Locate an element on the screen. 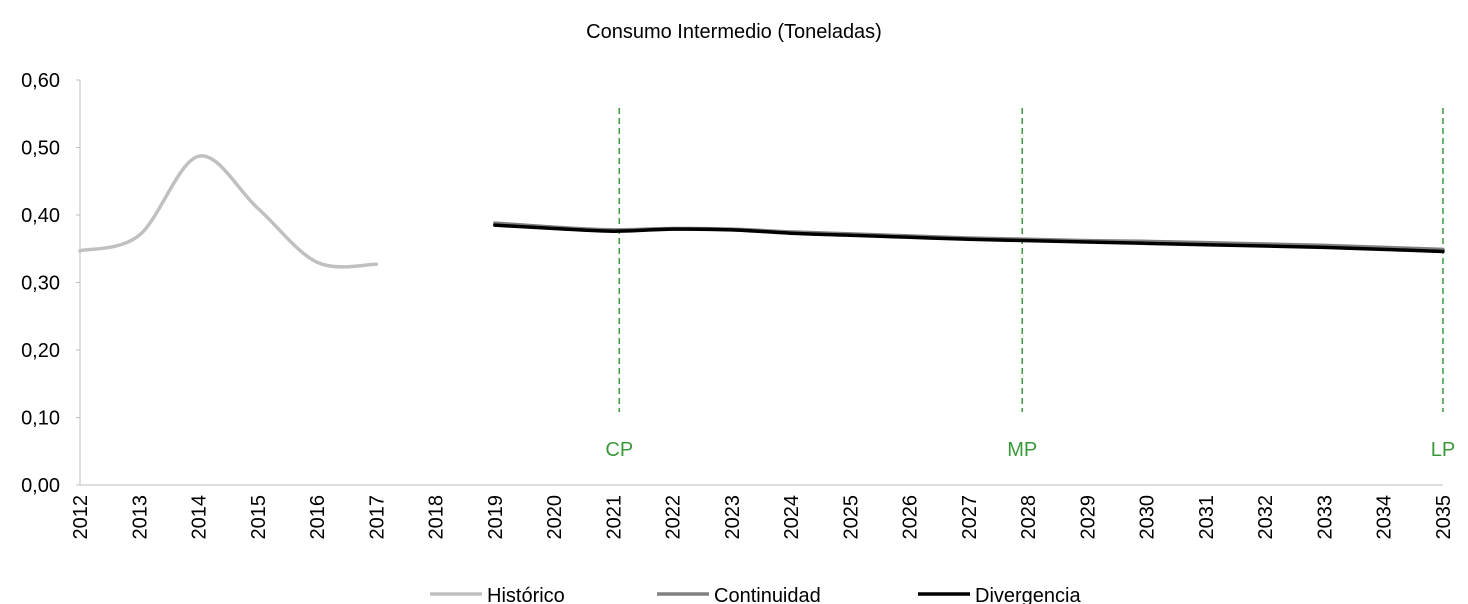  y-tick-label: 0,60 is located at coordinates (40, 81).